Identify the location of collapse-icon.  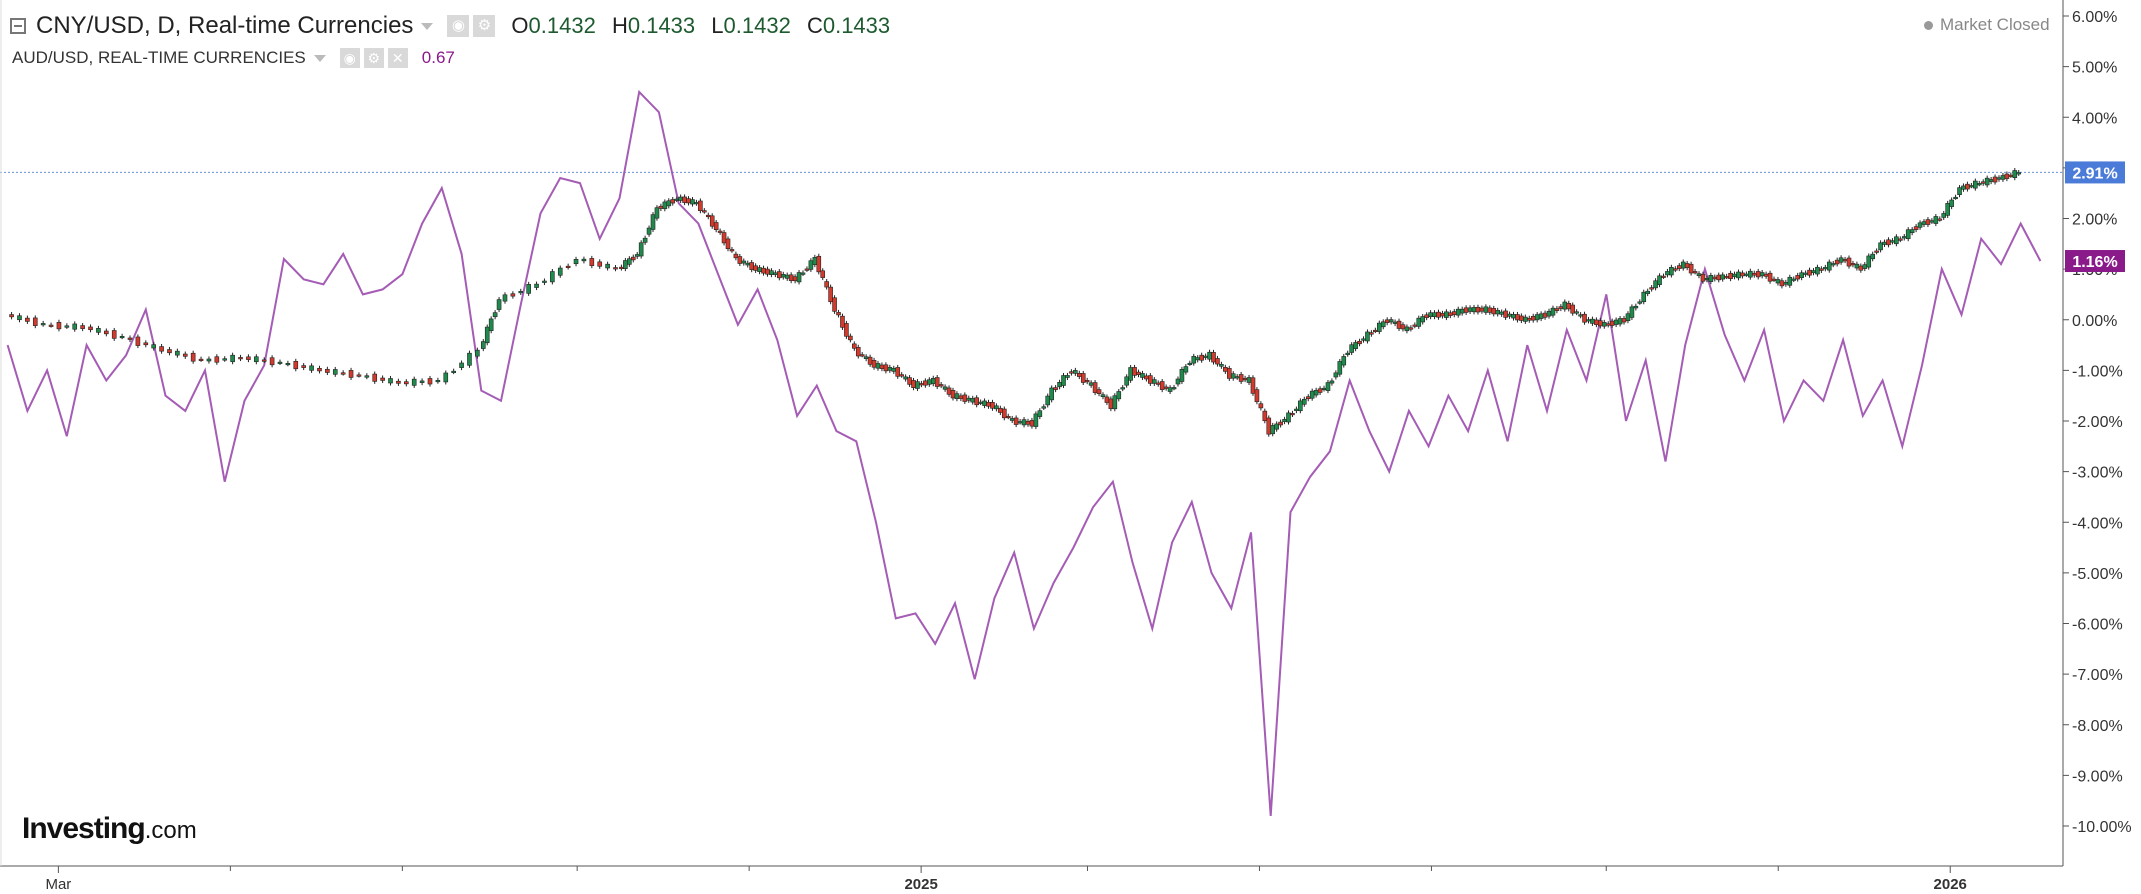
(18, 26).